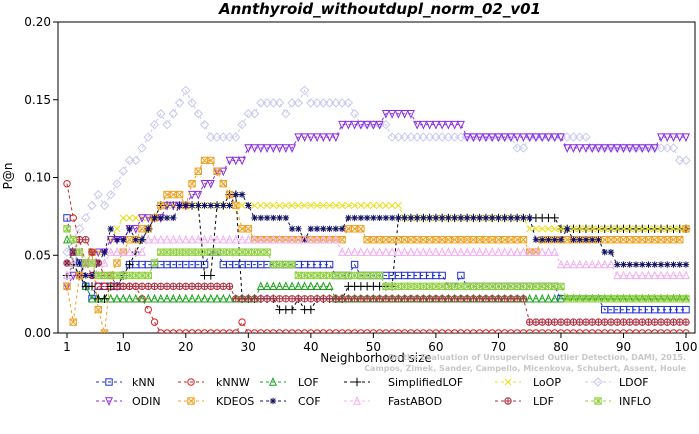 This screenshot has height=434, width=699. I want to click on legend-label-lof: LOF, so click(308, 382).